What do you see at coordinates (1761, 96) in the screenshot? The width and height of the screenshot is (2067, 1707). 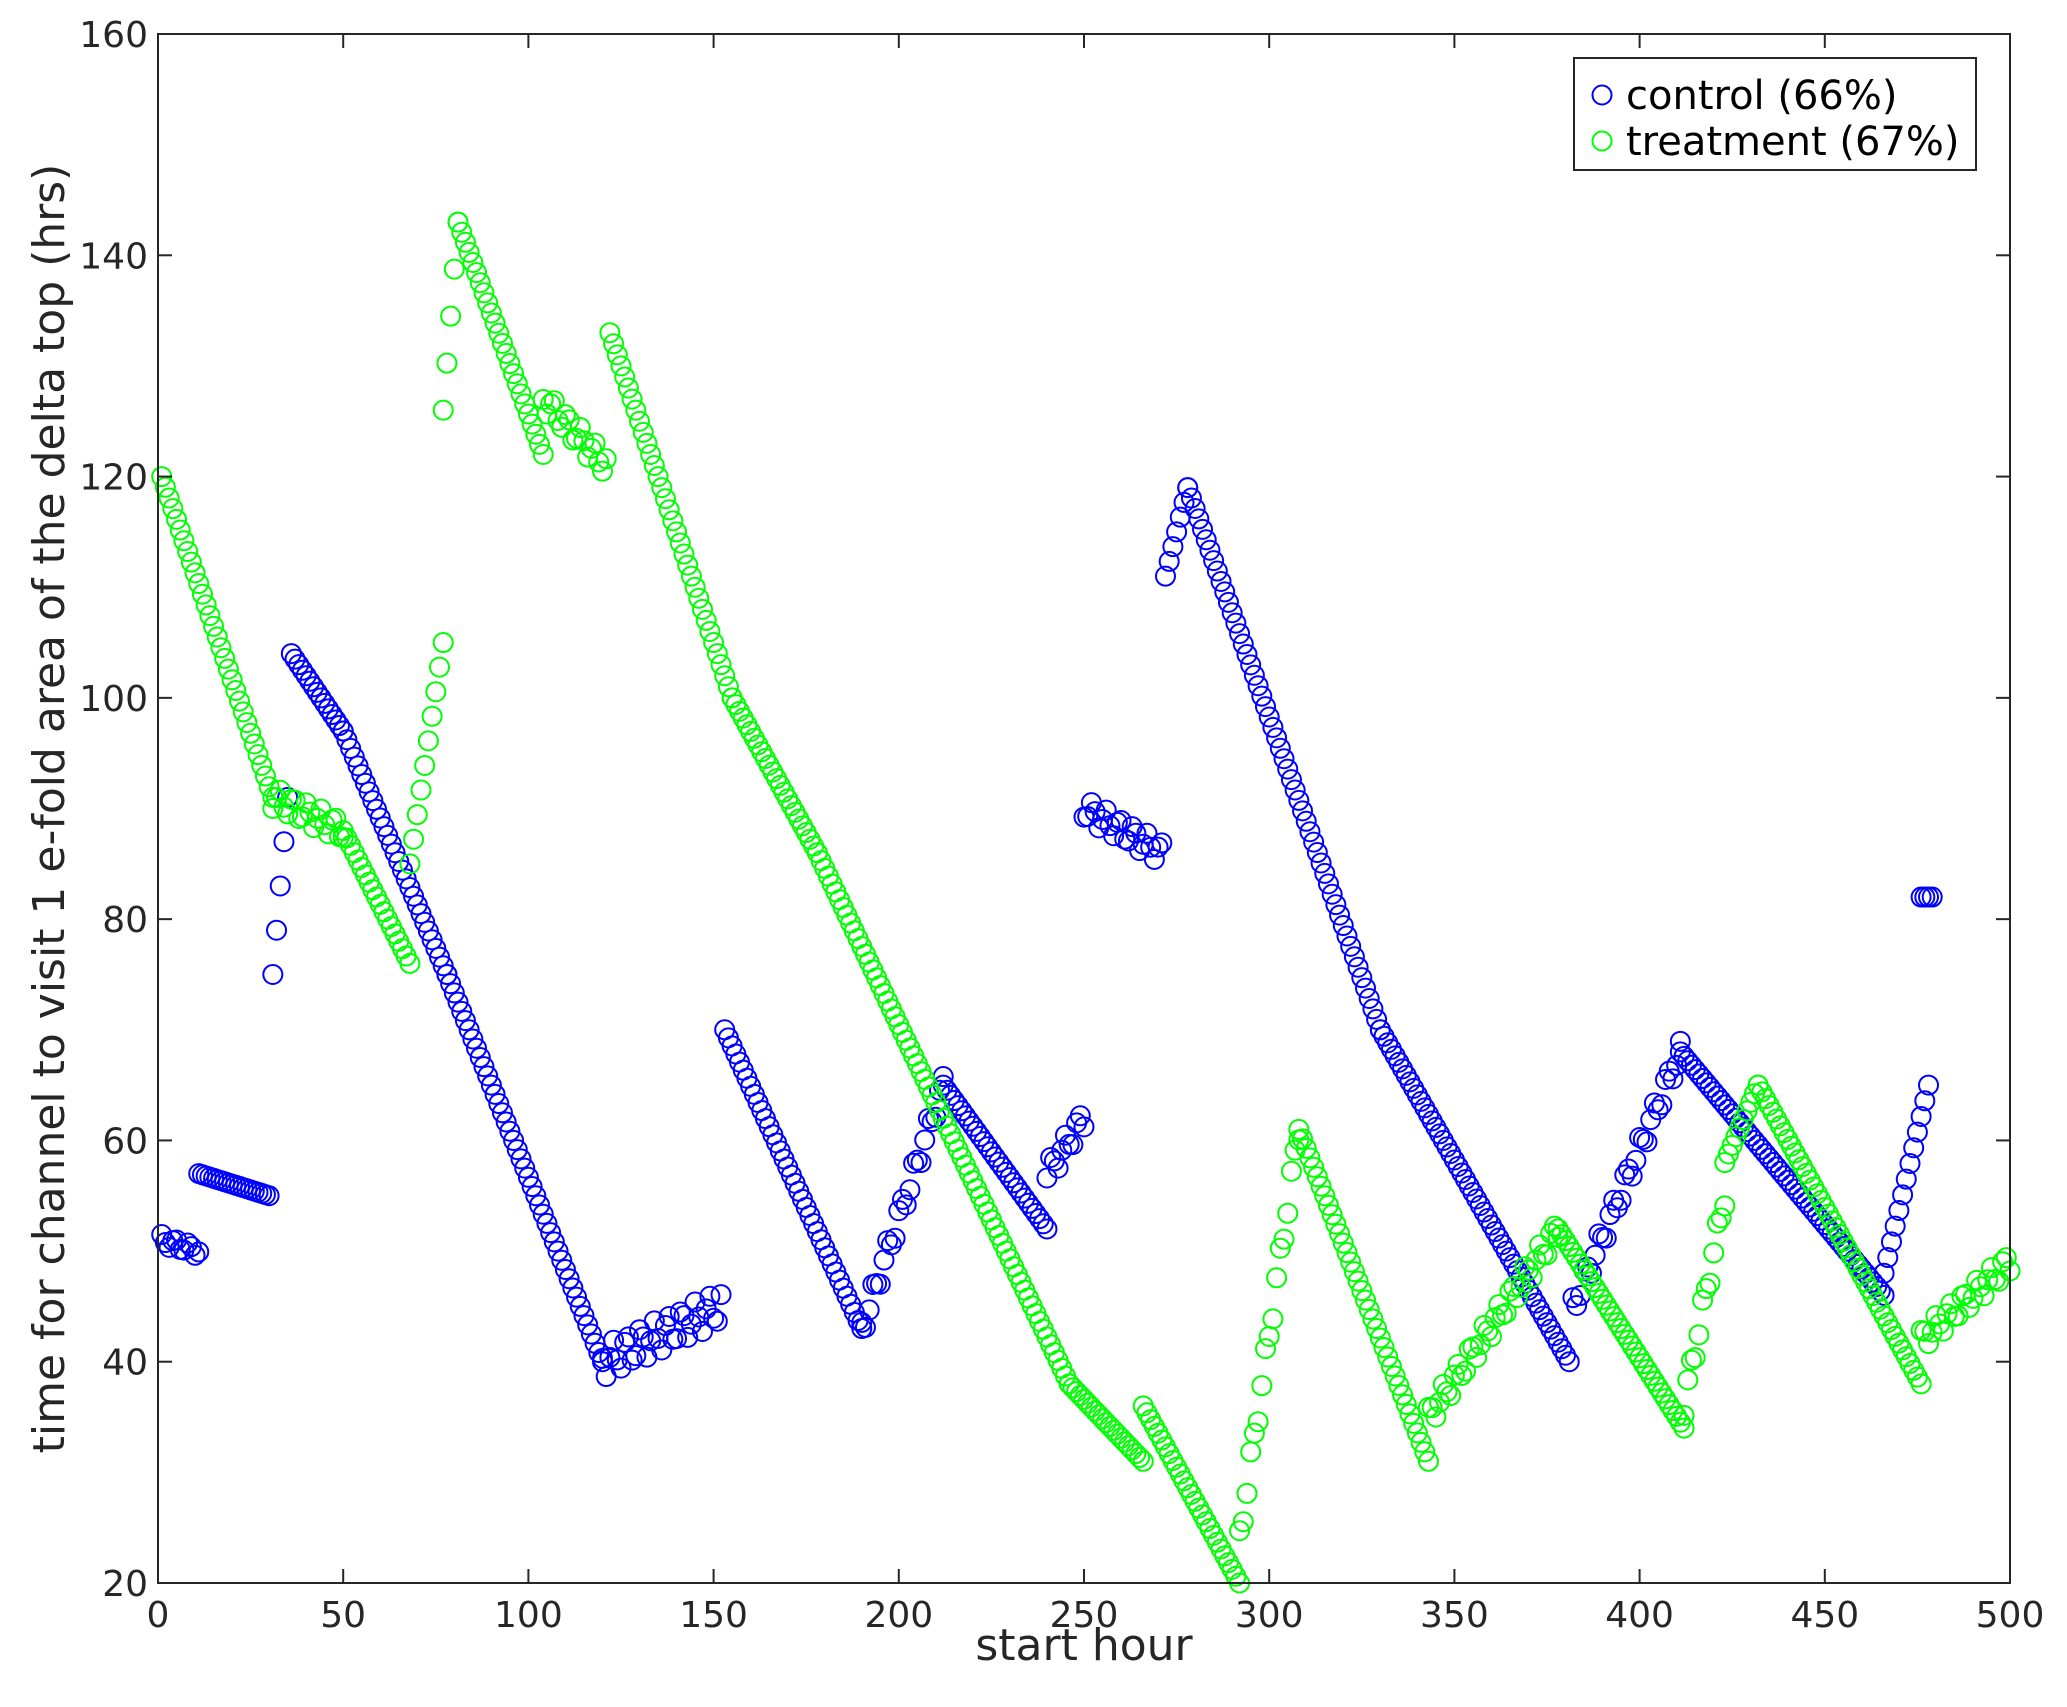 I see `legend-label-control: control (66%)` at bounding box center [1761, 96].